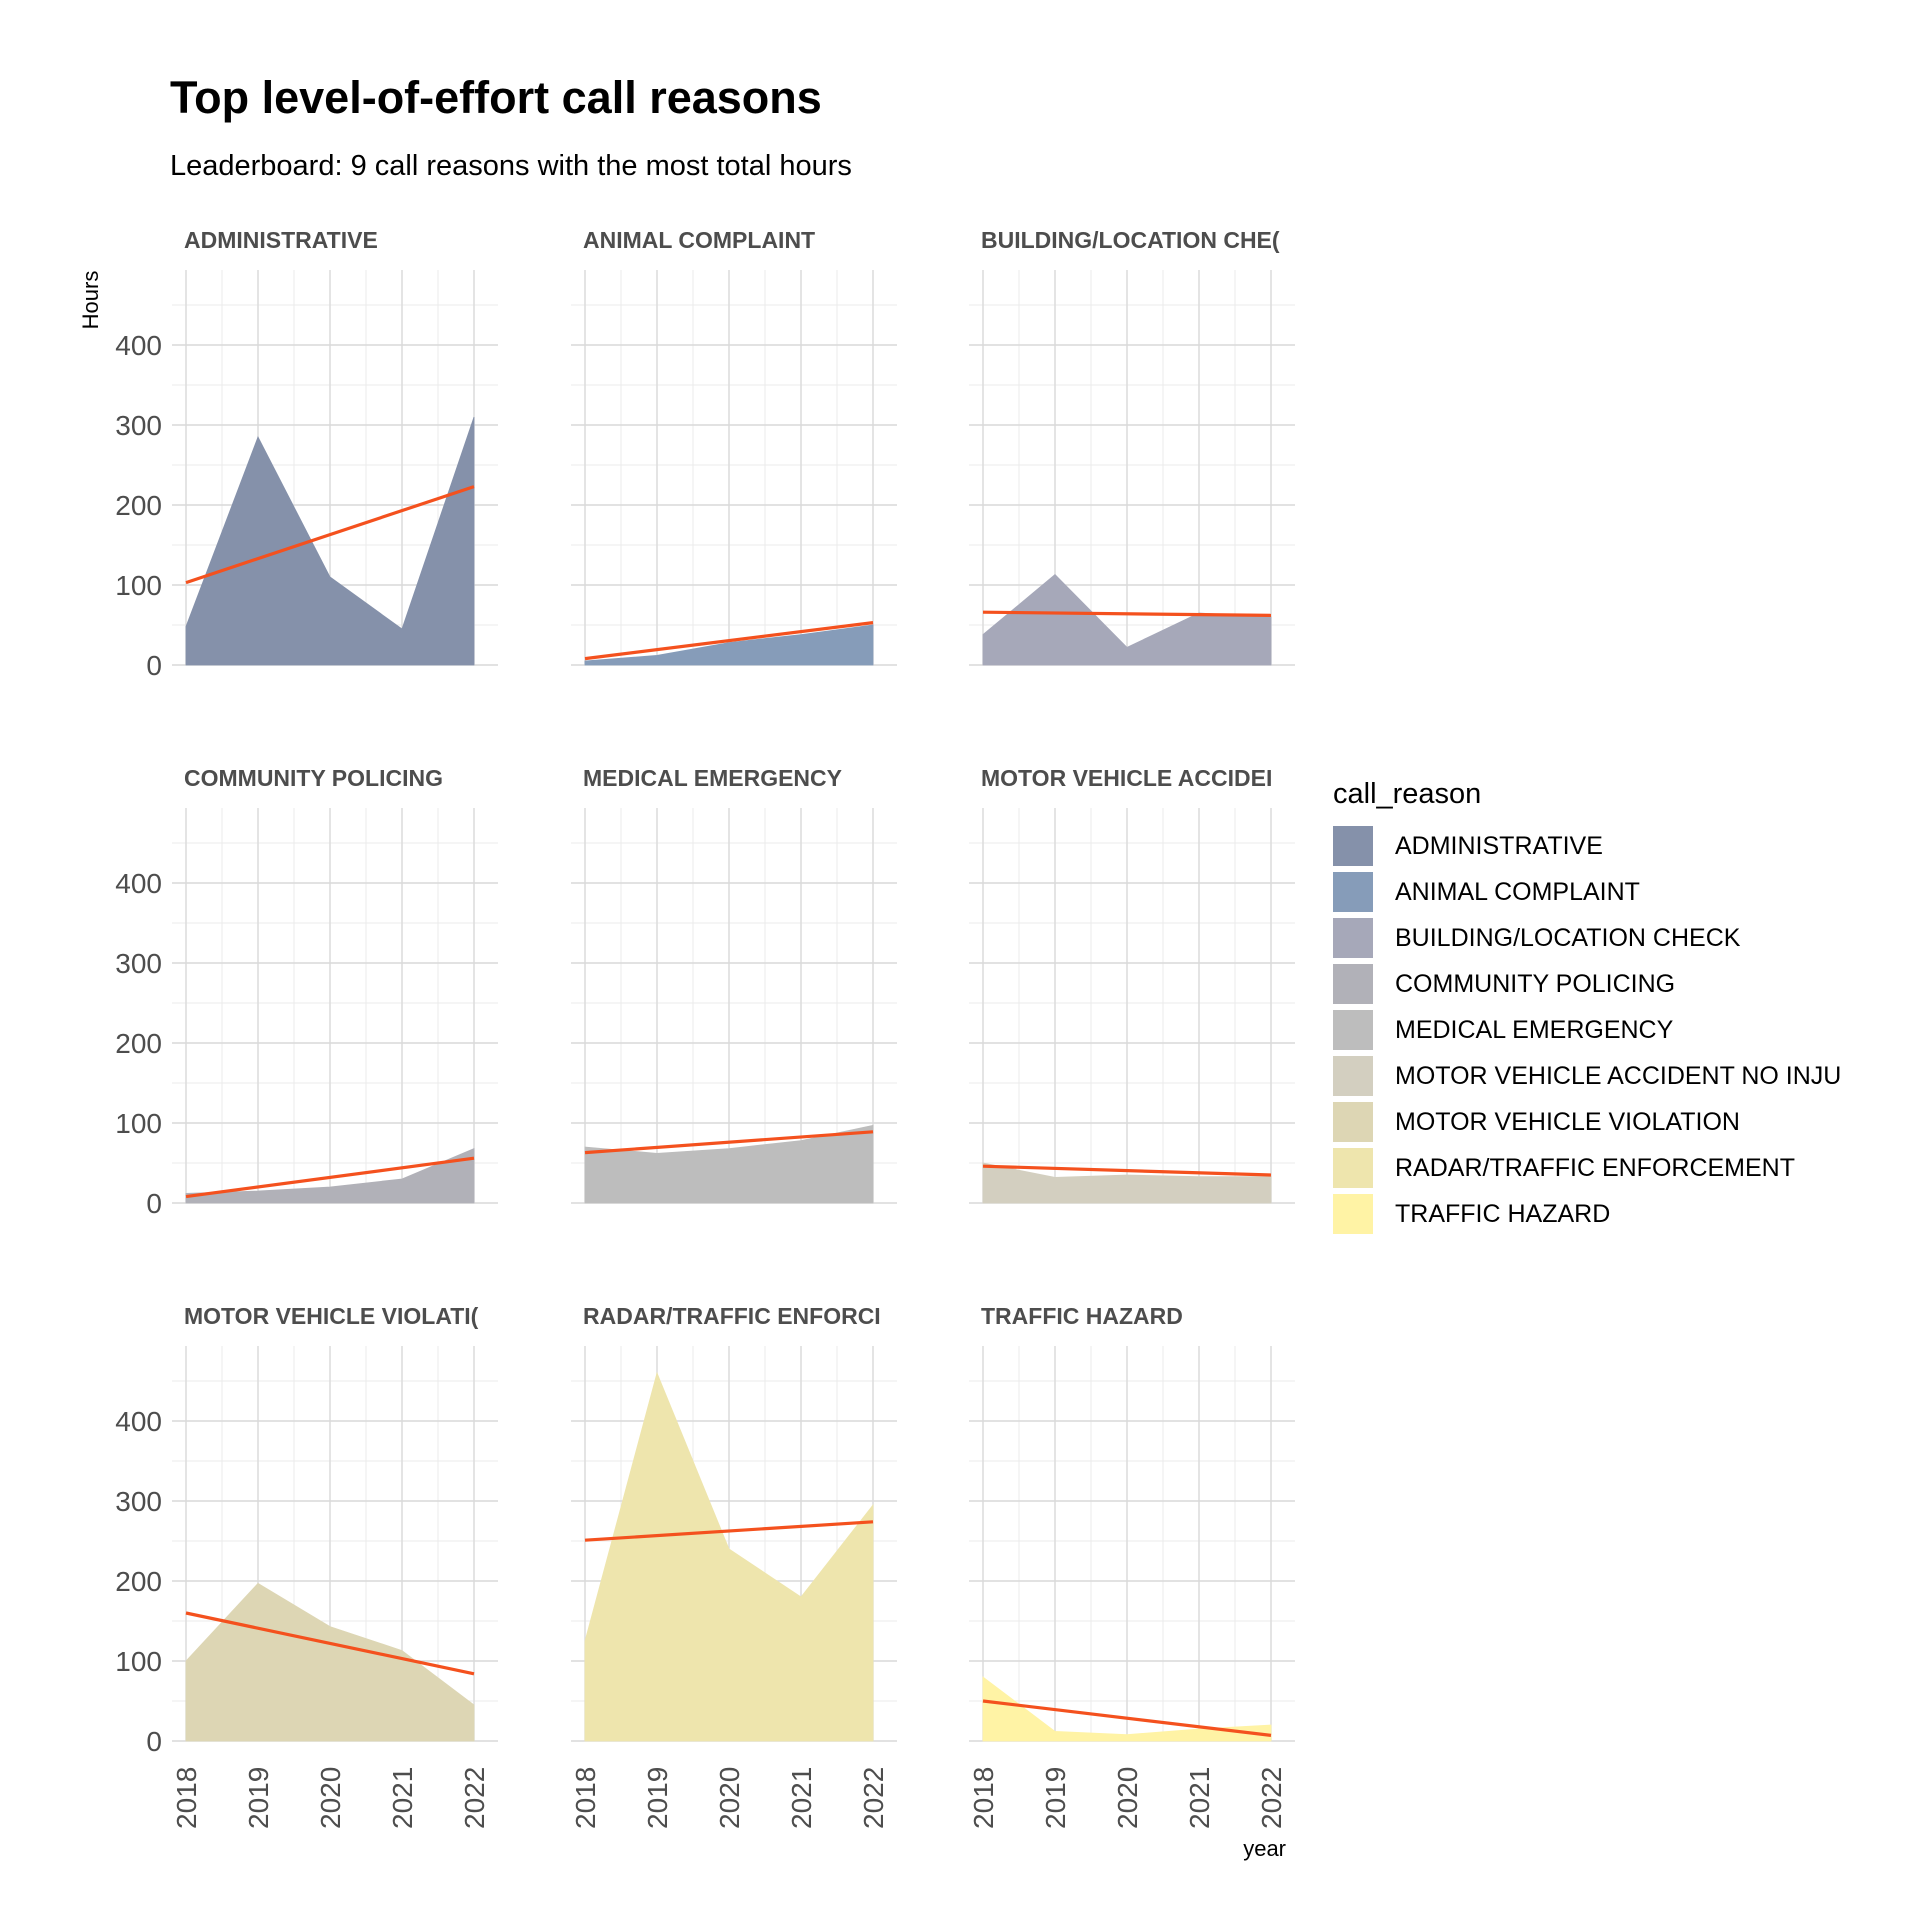 The height and width of the screenshot is (1920, 1920). Describe the element at coordinates (699, 240) in the screenshot. I see `facet-strip-label: ANIMAL COMPLAINT` at that location.